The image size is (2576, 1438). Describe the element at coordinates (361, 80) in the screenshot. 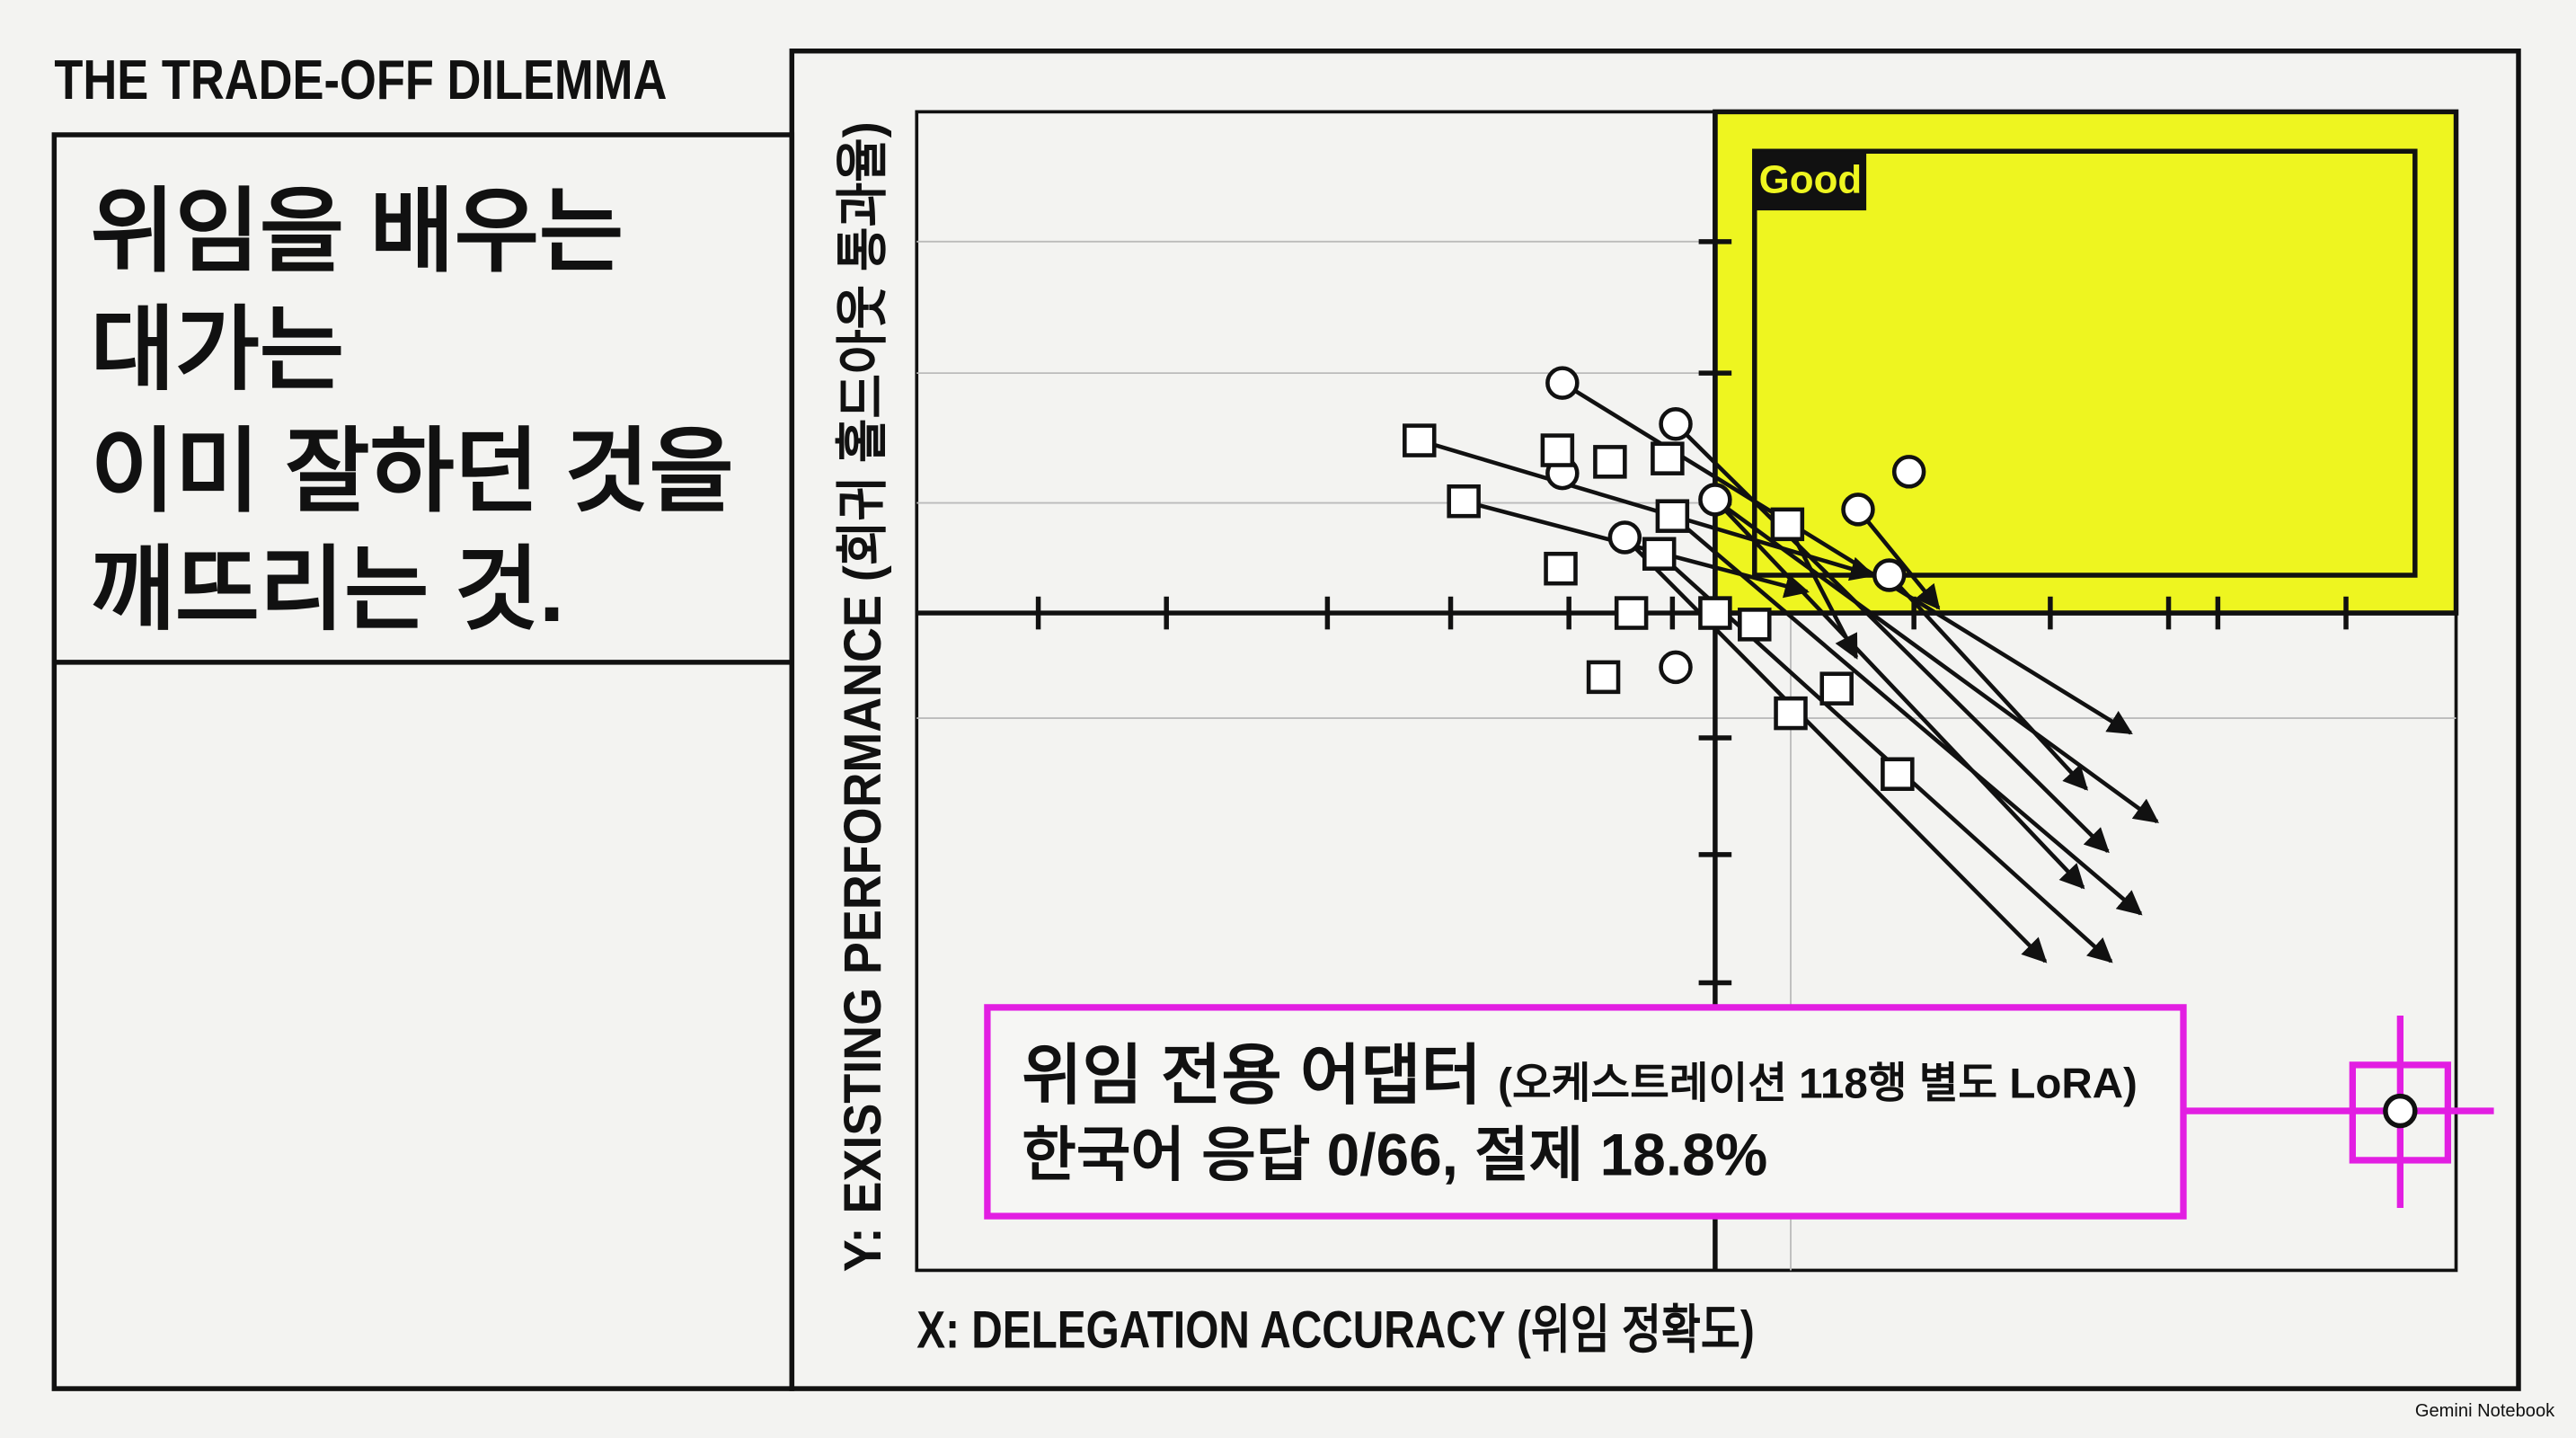

I see `title: THE TRADE-OFF DILEMMA` at that location.